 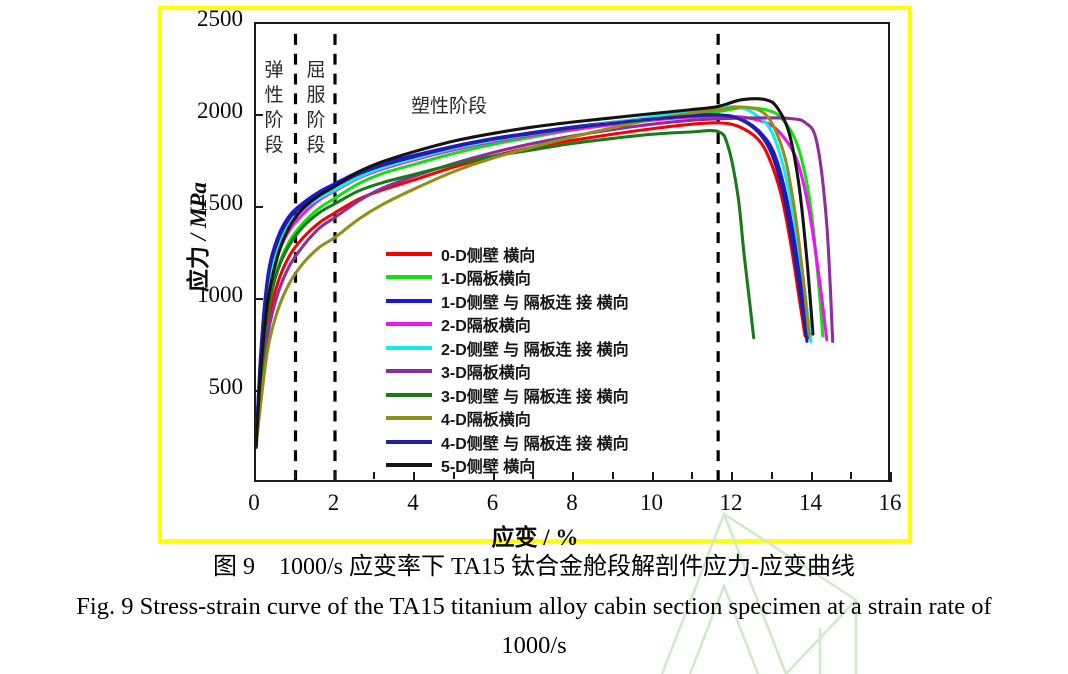 I want to click on legend-item: 0-D侧壁 横向, so click(x=507, y=254).